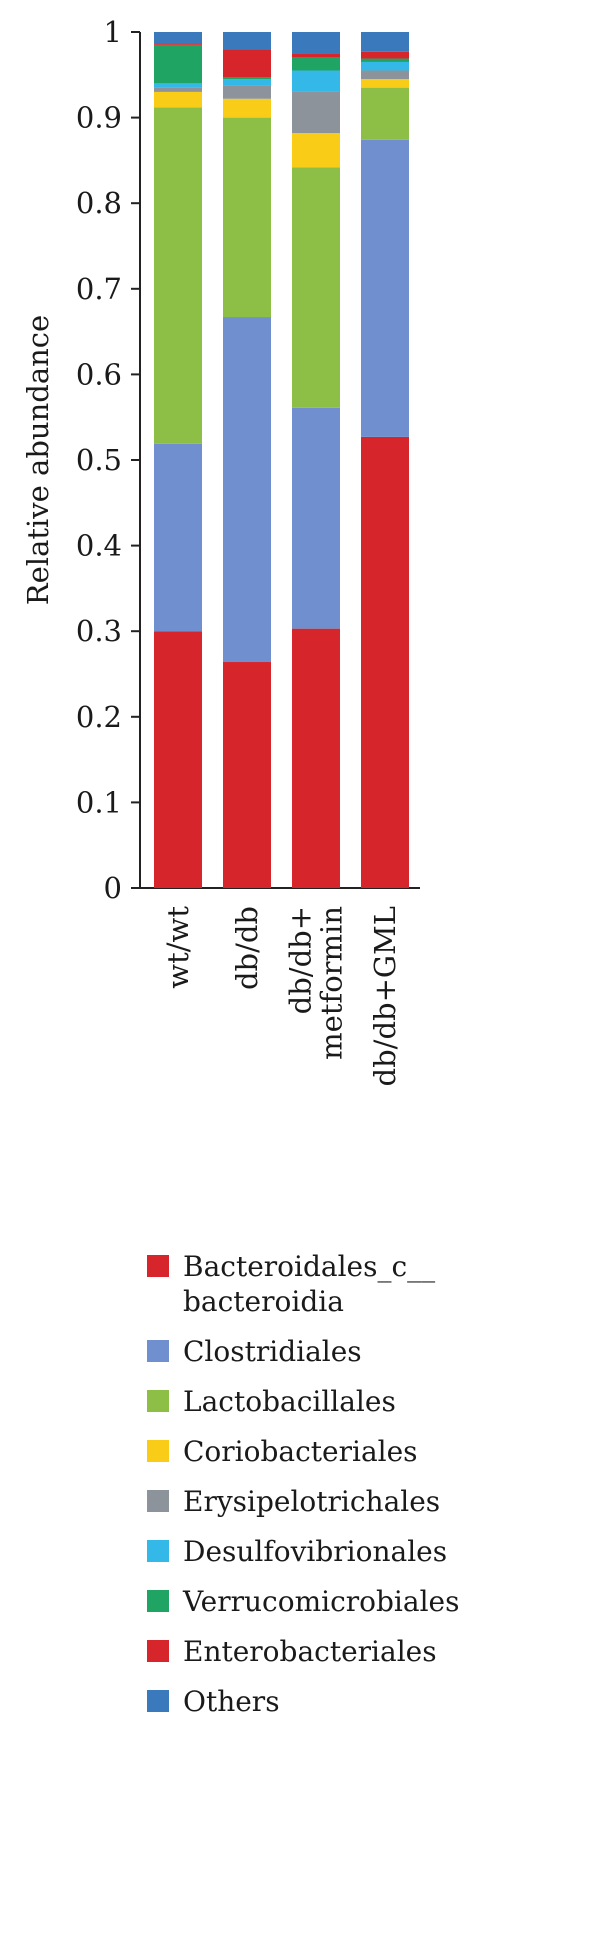  Describe the element at coordinates (99, 802) in the screenshot. I see `y-tick-label: 0.1` at that location.